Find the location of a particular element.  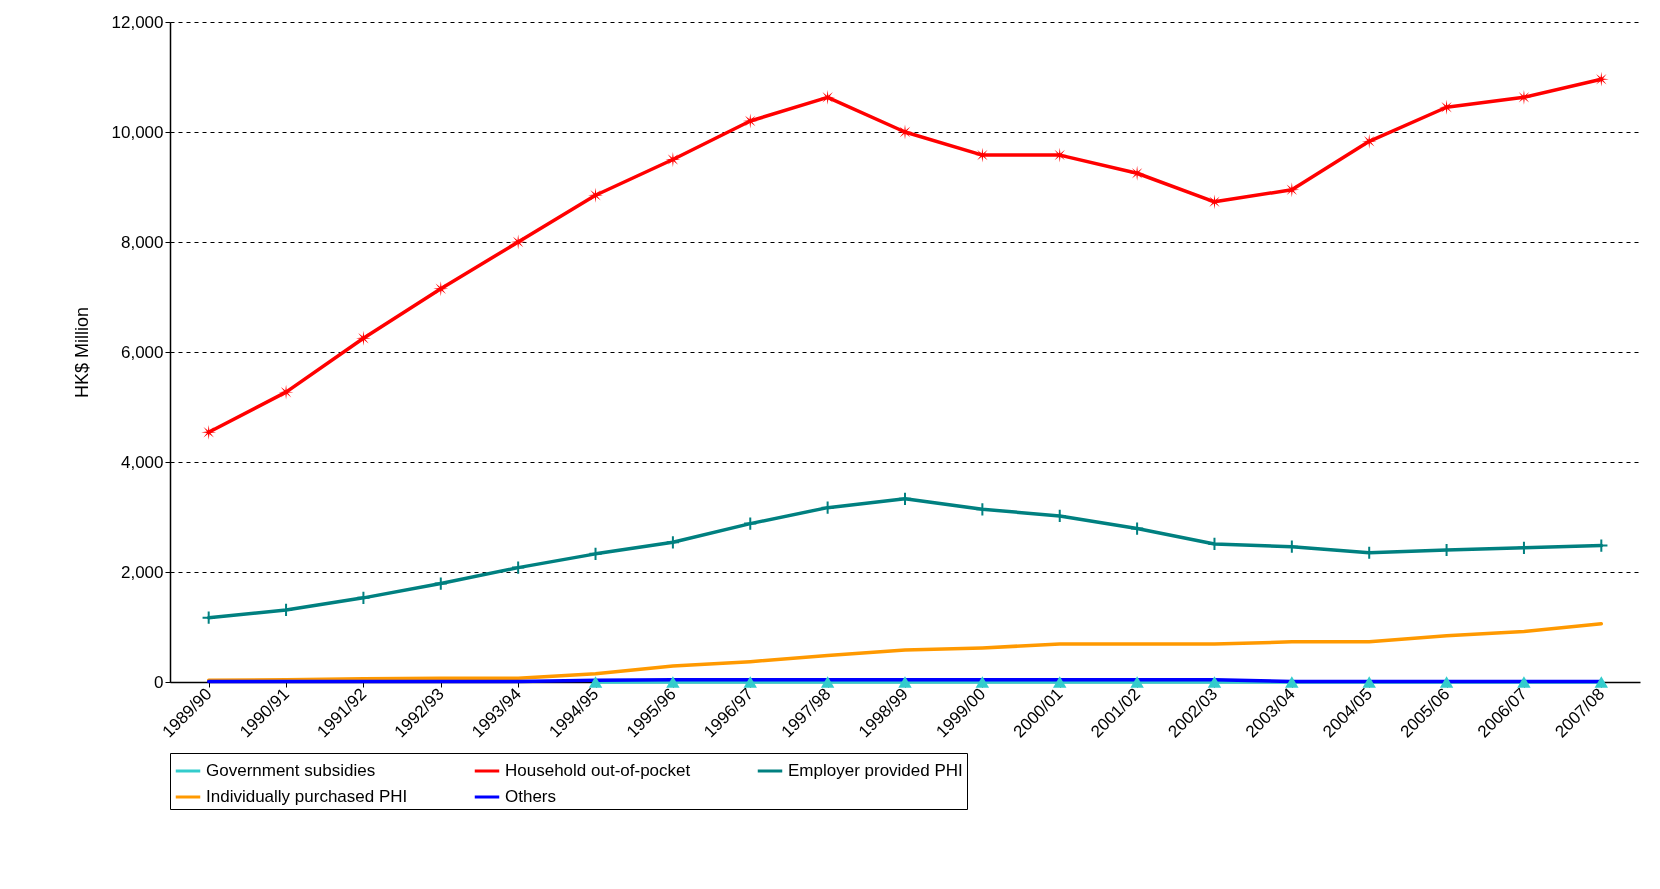

legend-label: Individually purchased PHI is located at coordinates (307, 796).